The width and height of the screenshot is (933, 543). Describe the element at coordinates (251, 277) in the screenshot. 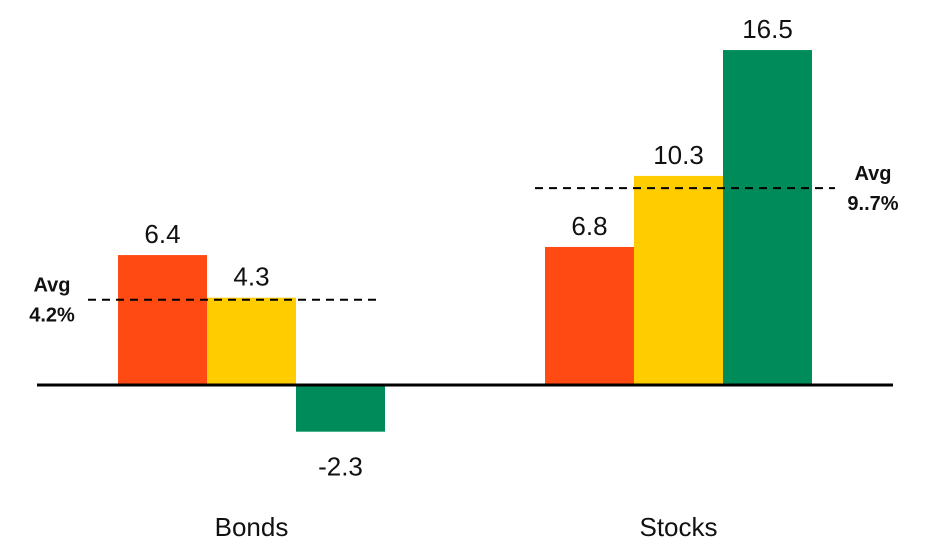

I see `value-label-bonds-2: 4.3` at that location.